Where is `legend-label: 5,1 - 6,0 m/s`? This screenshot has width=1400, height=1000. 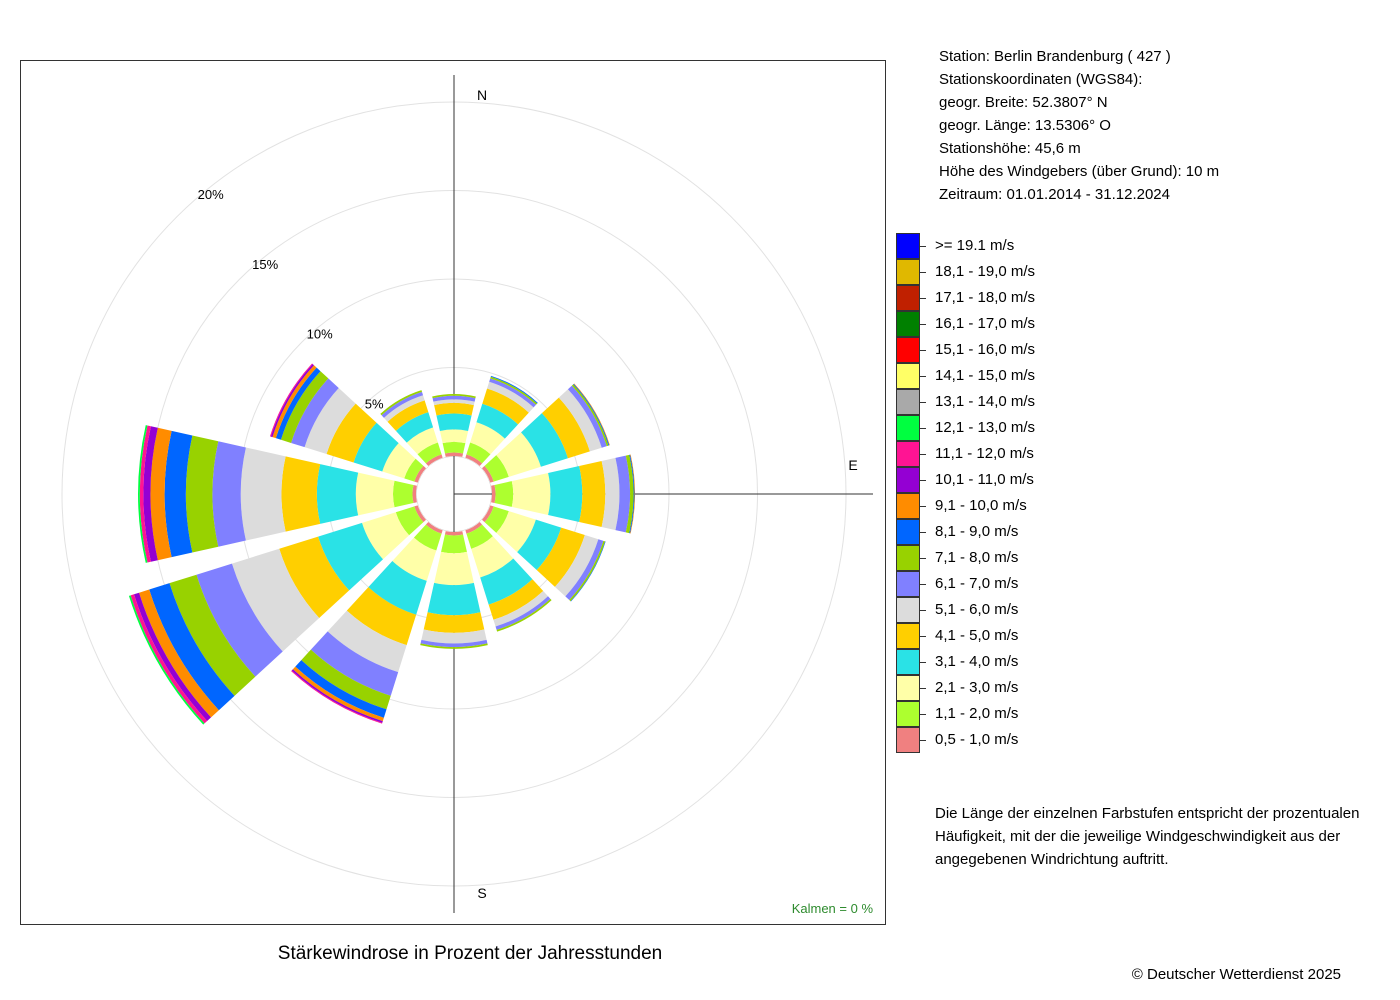 legend-label: 5,1 - 6,0 m/s is located at coordinates (977, 609).